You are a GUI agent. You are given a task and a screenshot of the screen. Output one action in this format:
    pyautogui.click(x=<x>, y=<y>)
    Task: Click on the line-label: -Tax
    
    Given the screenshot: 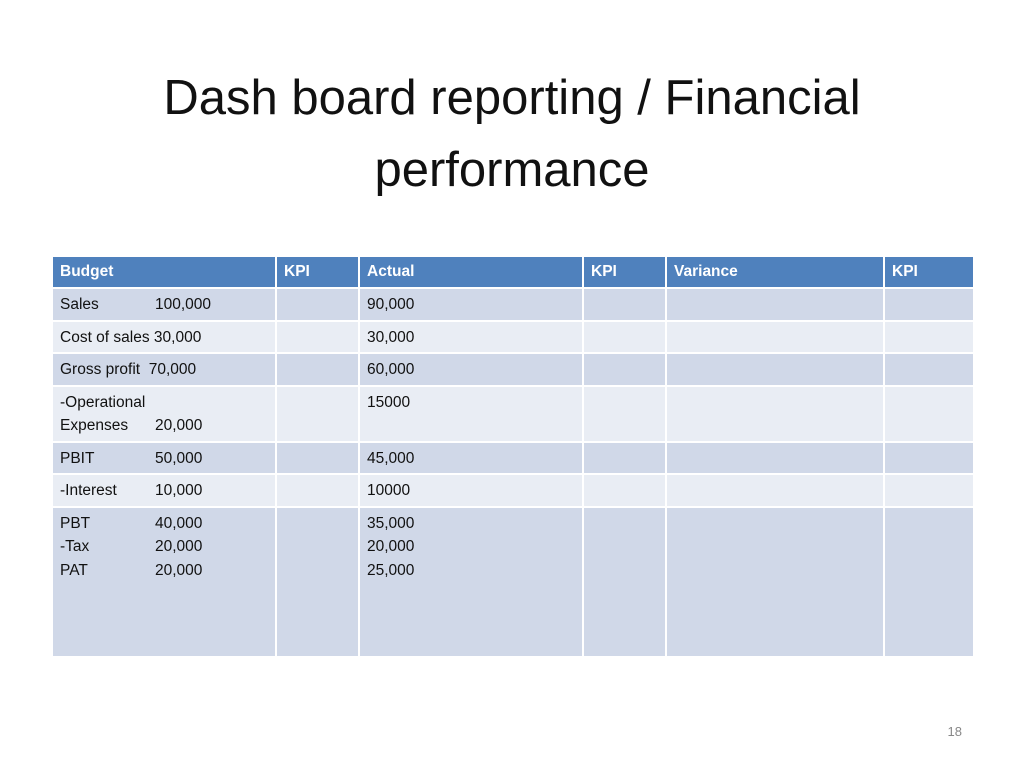 What is the action you would take?
    pyautogui.click(x=75, y=546)
    